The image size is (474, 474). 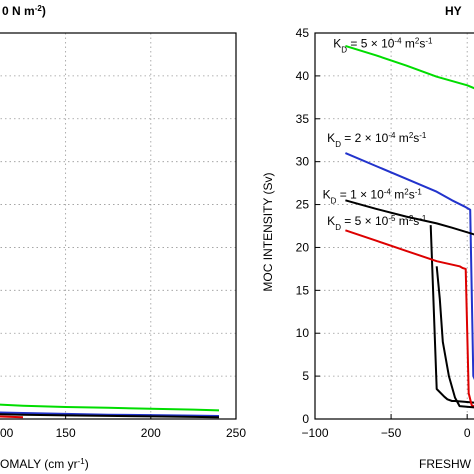 What do you see at coordinates (123, 427) in the screenshot?
I see `left-x-ticks: 00 150 200 250` at bounding box center [123, 427].